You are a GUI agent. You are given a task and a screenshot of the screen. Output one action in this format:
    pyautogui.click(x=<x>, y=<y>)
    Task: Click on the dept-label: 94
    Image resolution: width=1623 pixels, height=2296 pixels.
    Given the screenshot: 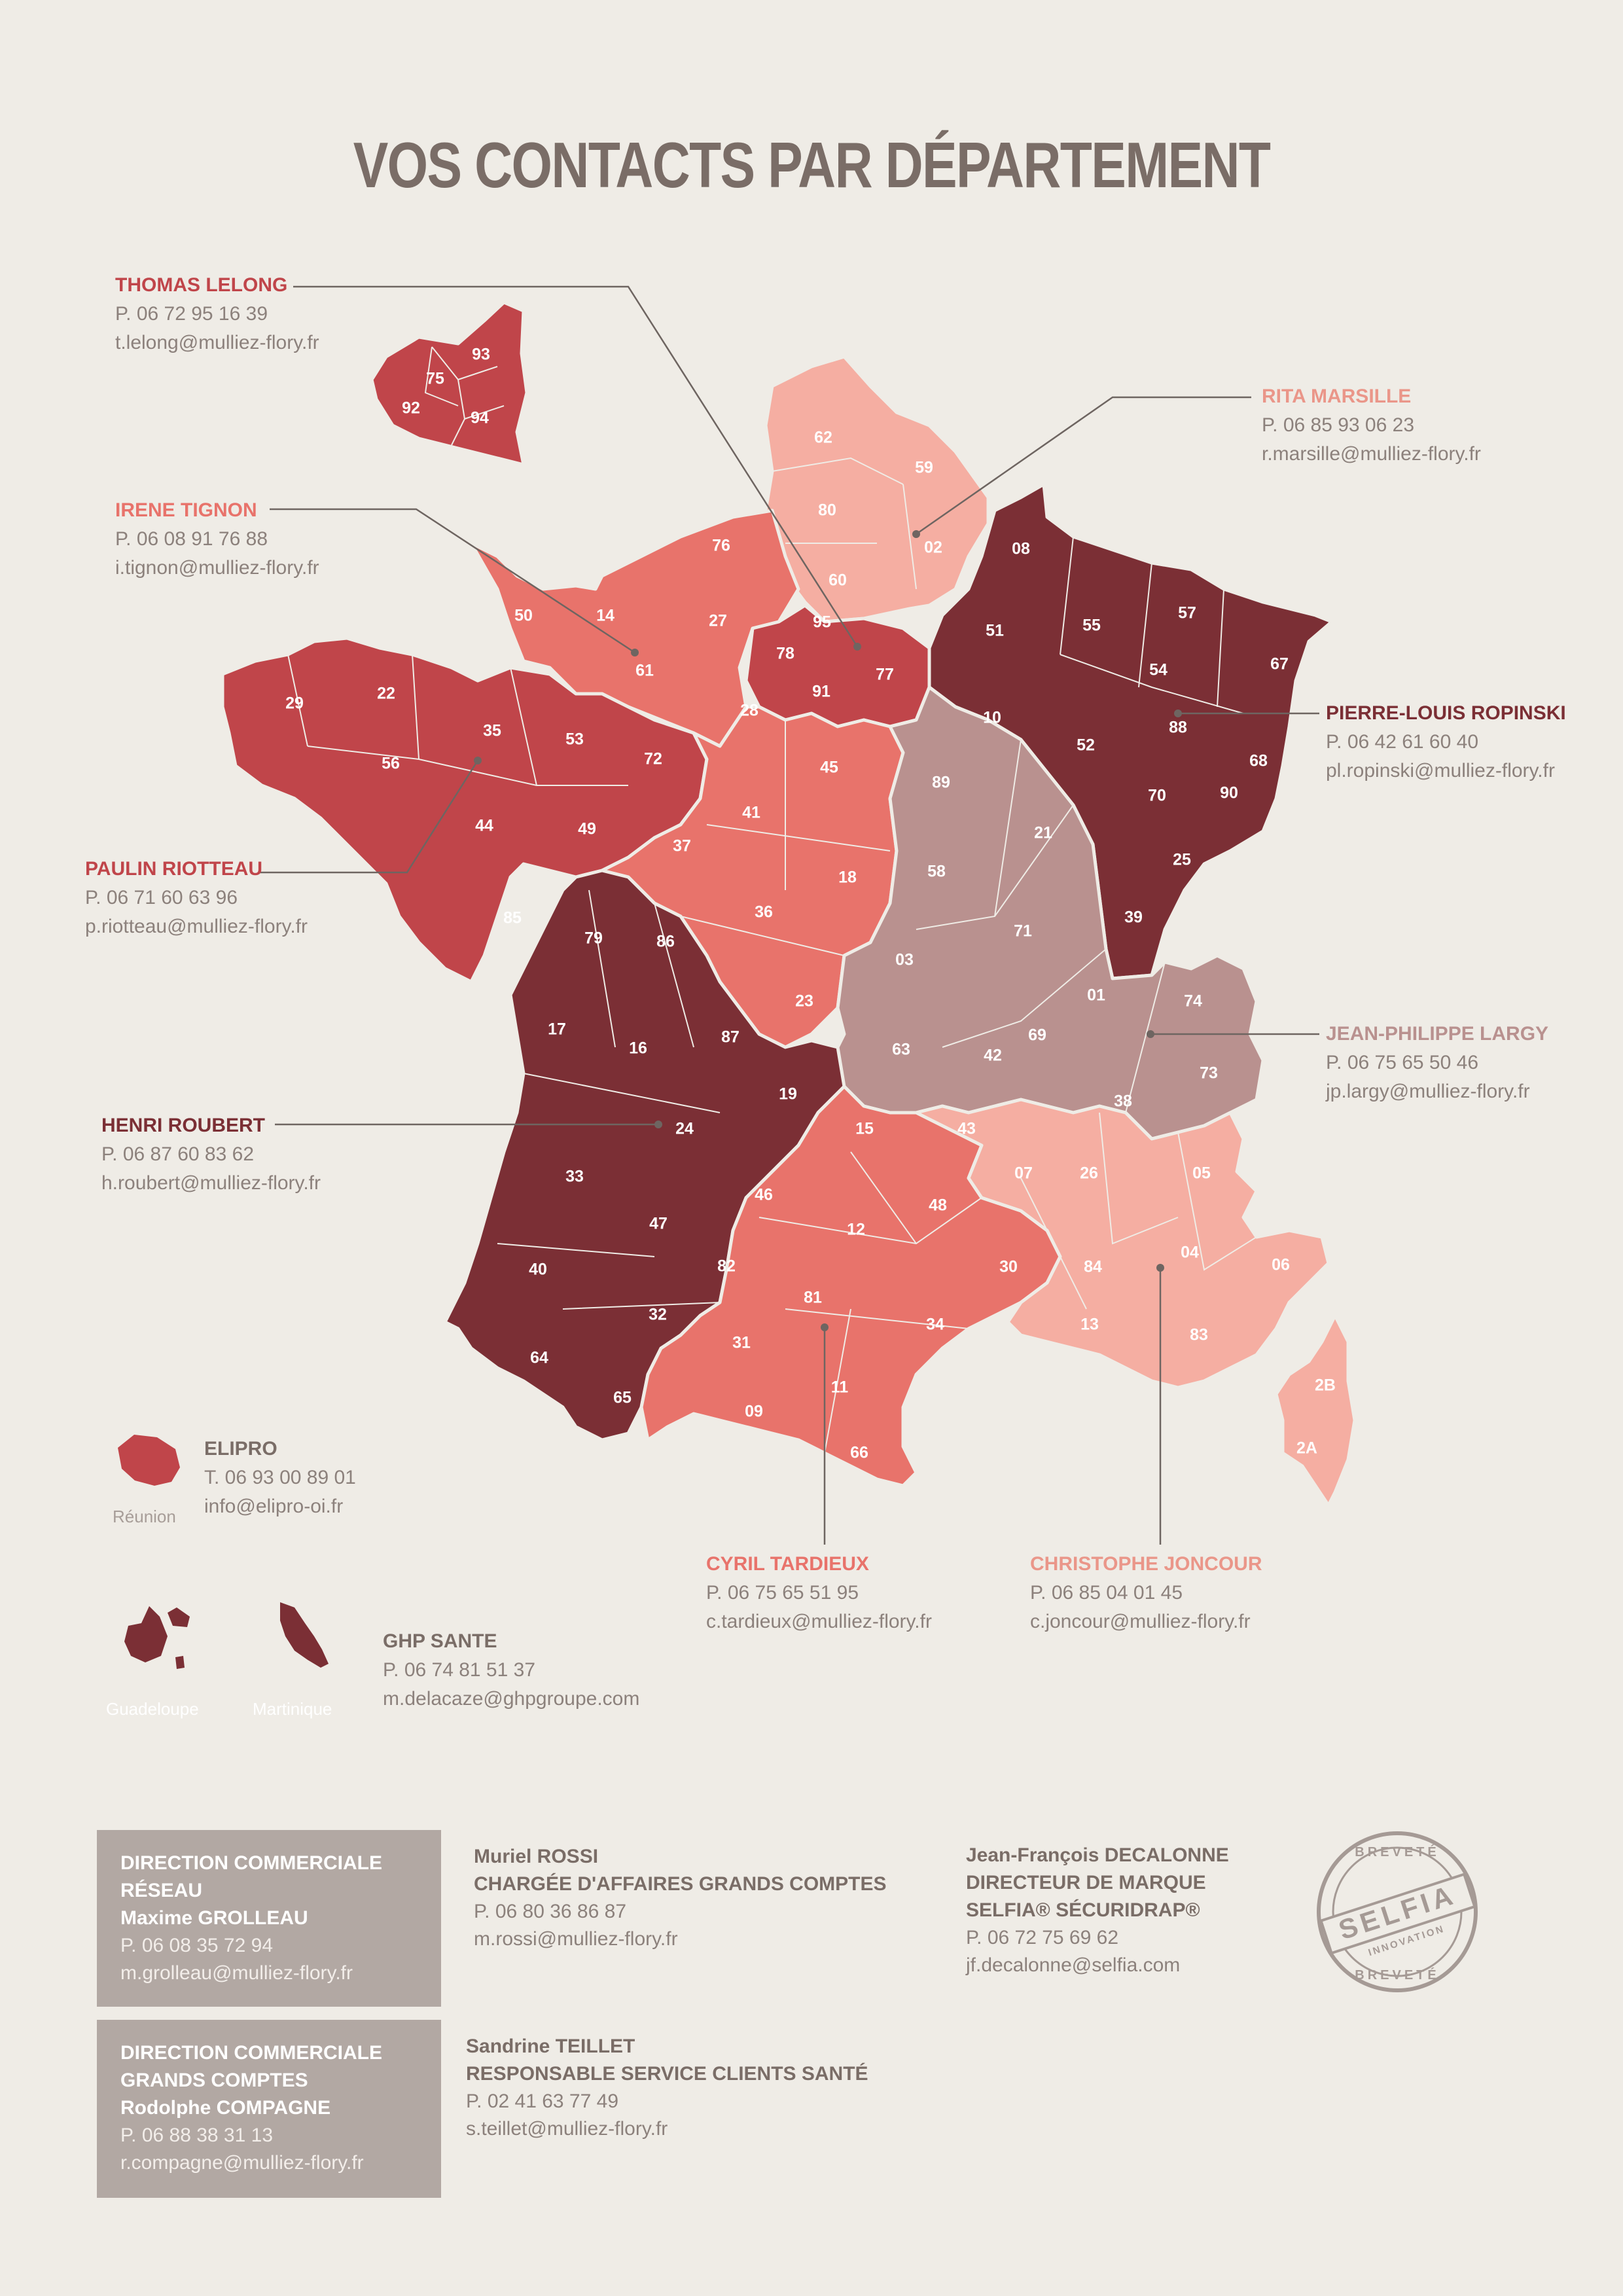 What is the action you would take?
    pyautogui.click(x=480, y=418)
    